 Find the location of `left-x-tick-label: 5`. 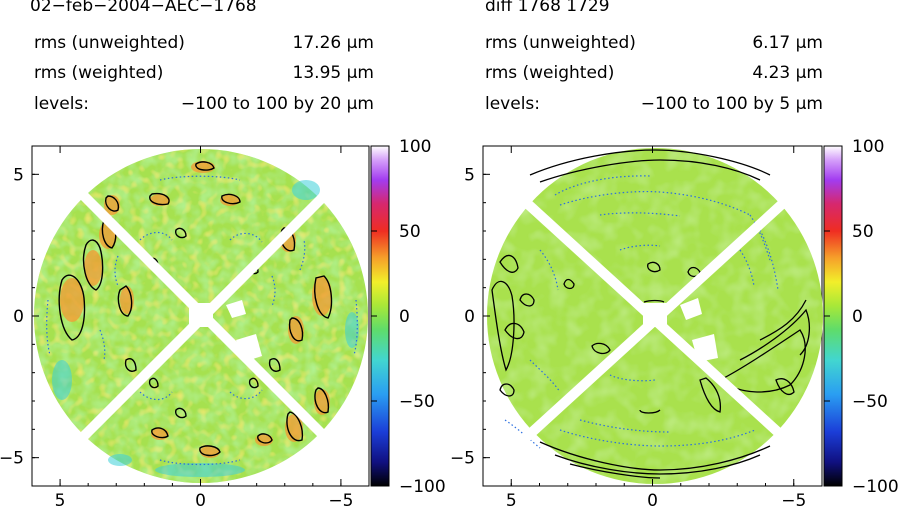

left-x-tick-label: 5 is located at coordinates (60, 501).